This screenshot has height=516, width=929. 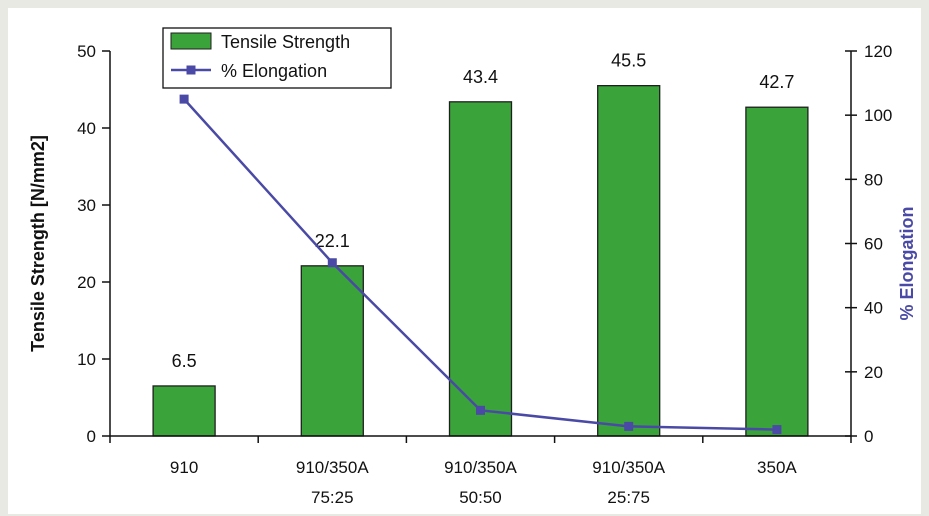 What do you see at coordinates (332, 241) in the screenshot?
I see `bar-value-label: 22.1` at bounding box center [332, 241].